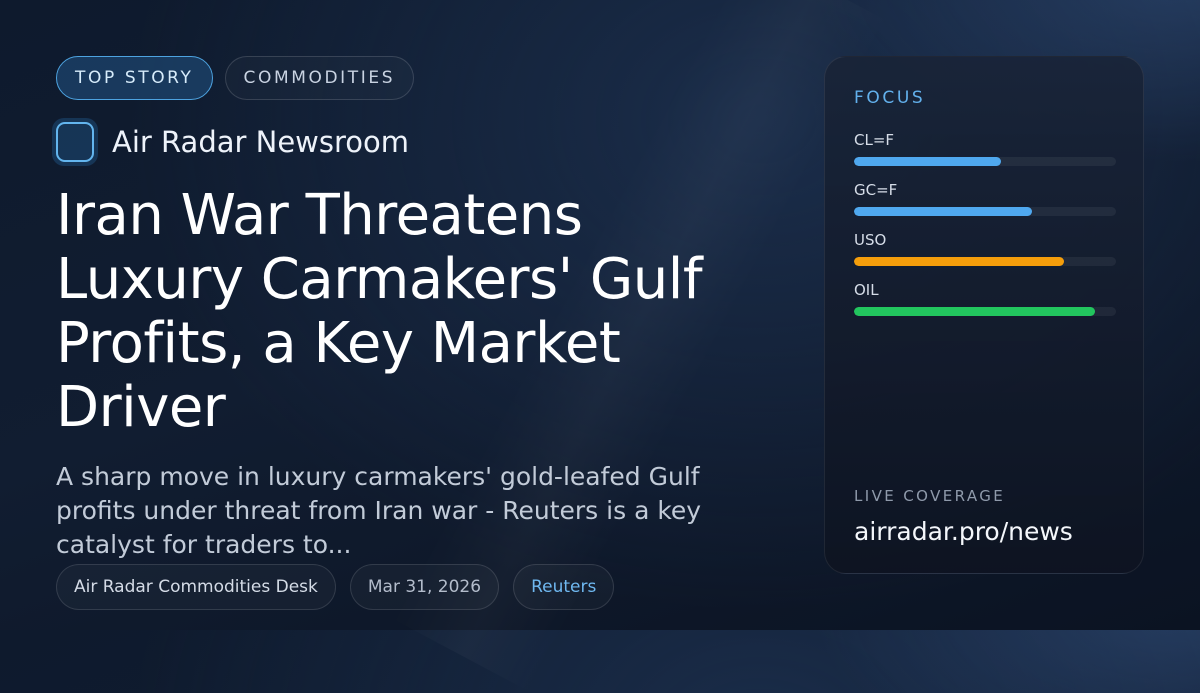 The height and width of the screenshot is (693, 1200). Describe the element at coordinates (564, 587) in the screenshot. I see `publisher-link: Reuters` at that location.